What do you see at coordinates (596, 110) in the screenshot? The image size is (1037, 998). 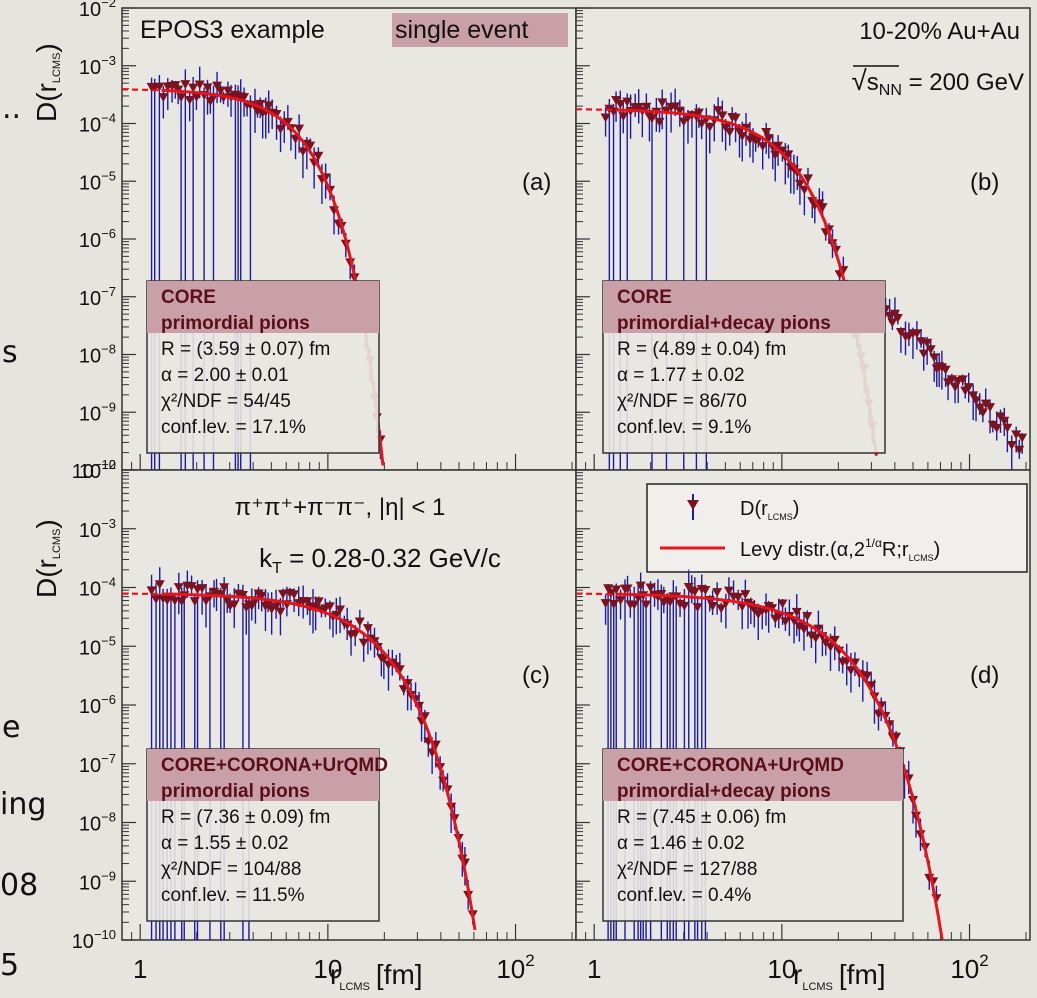 I see `fit-curve-extrapolated` at bounding box center [596, 110].